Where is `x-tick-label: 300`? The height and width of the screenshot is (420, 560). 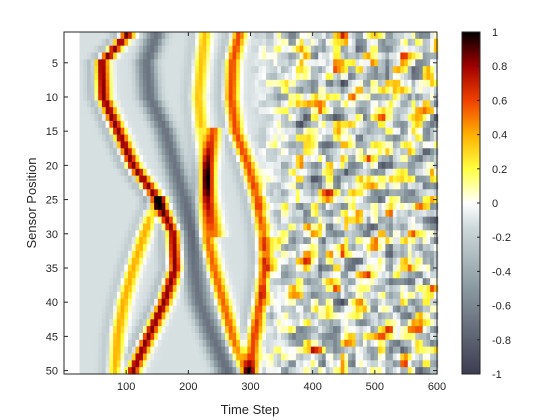 x-tick-label: 300 is located at coordinates (250, 387).